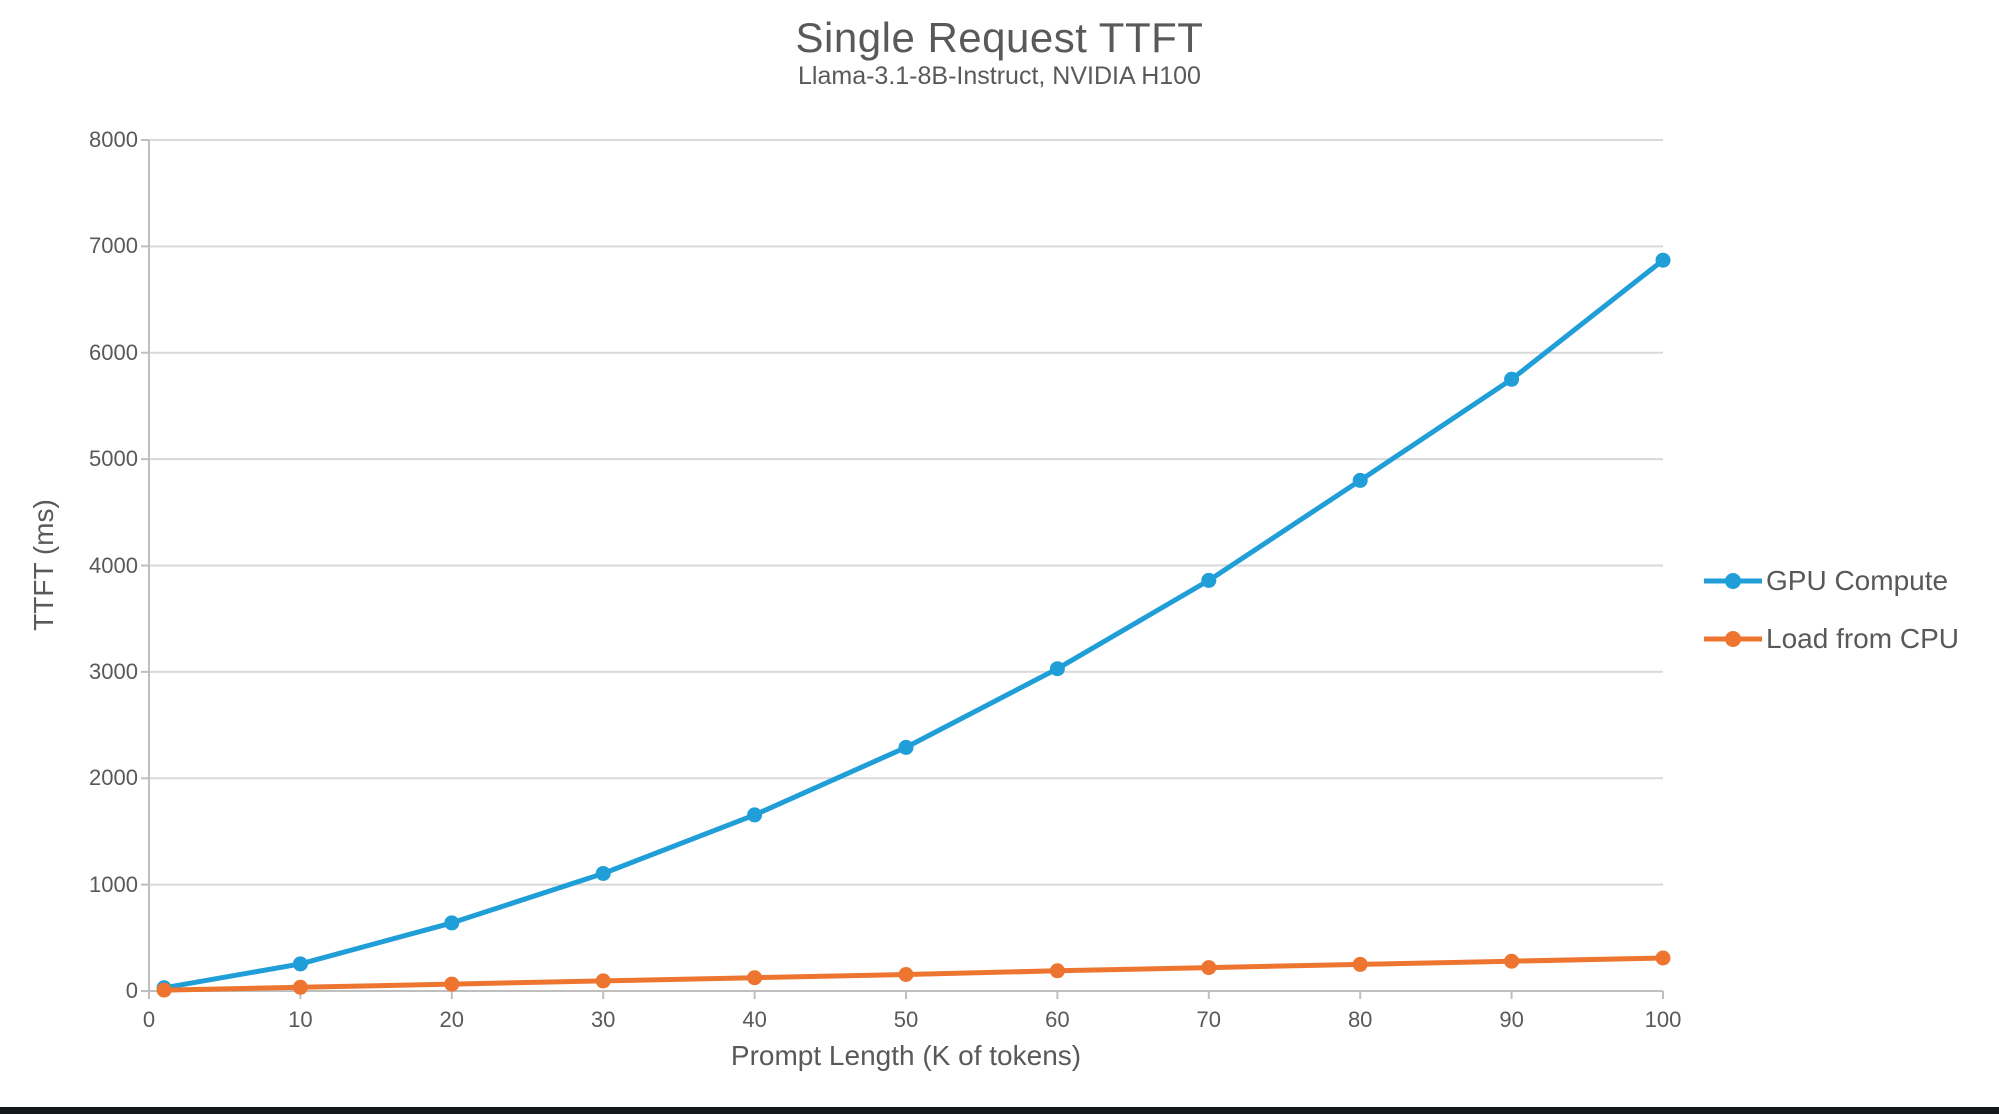  What do you see at coordinates (113, 352) in the screenshot?
I see `y-tick-label: 6000` at bounding box center [113, 352].